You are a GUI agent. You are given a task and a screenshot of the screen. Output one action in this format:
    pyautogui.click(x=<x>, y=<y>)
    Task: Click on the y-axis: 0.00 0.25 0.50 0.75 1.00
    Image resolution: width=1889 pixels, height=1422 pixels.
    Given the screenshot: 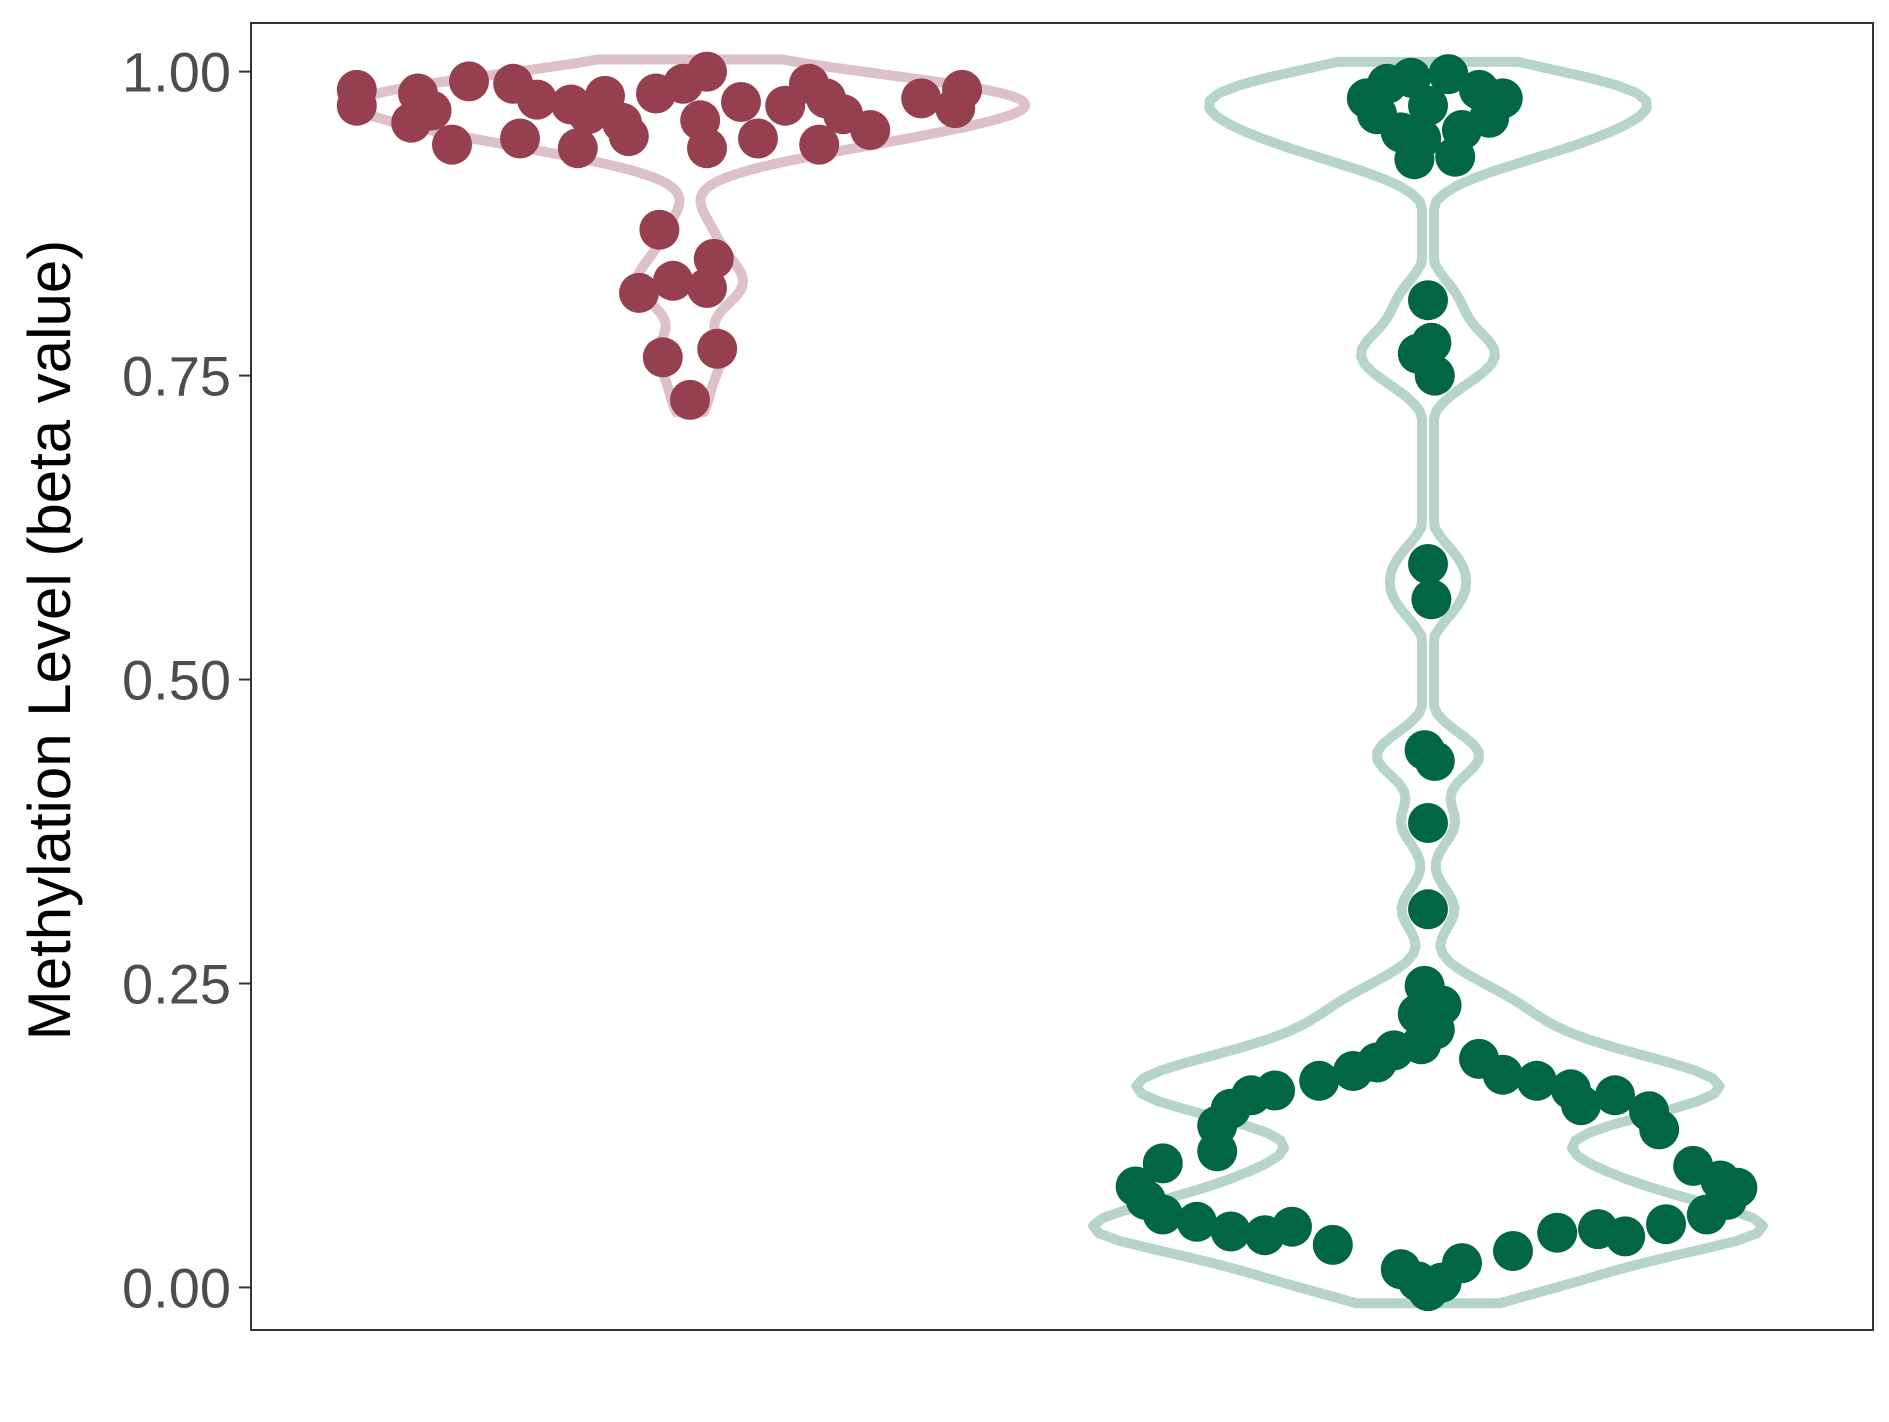 What is the action you would take?
    pyautogui.click(x=186, y=680)
    